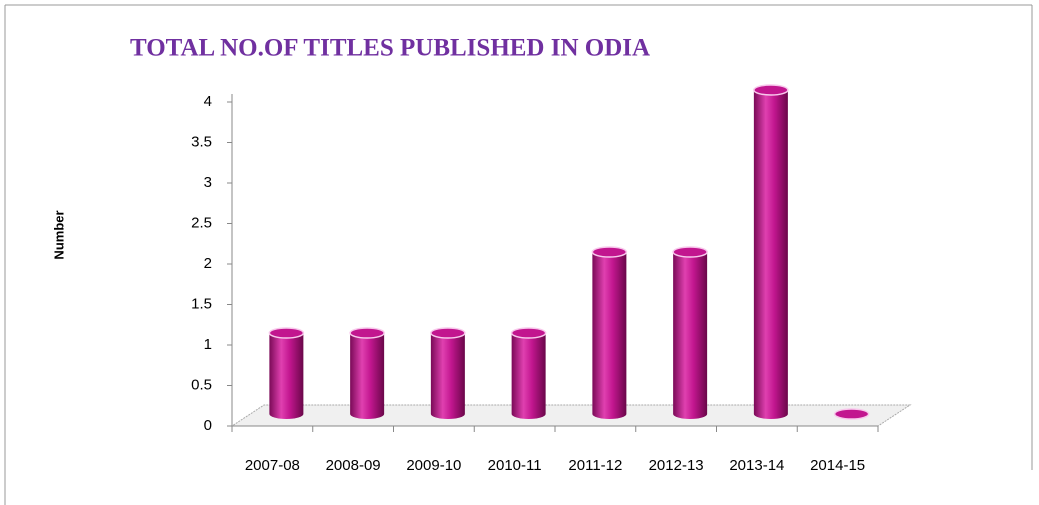 This screenshot has width=1039, height=505. I want to click on y-tick-label: 3, so click(208, 182).